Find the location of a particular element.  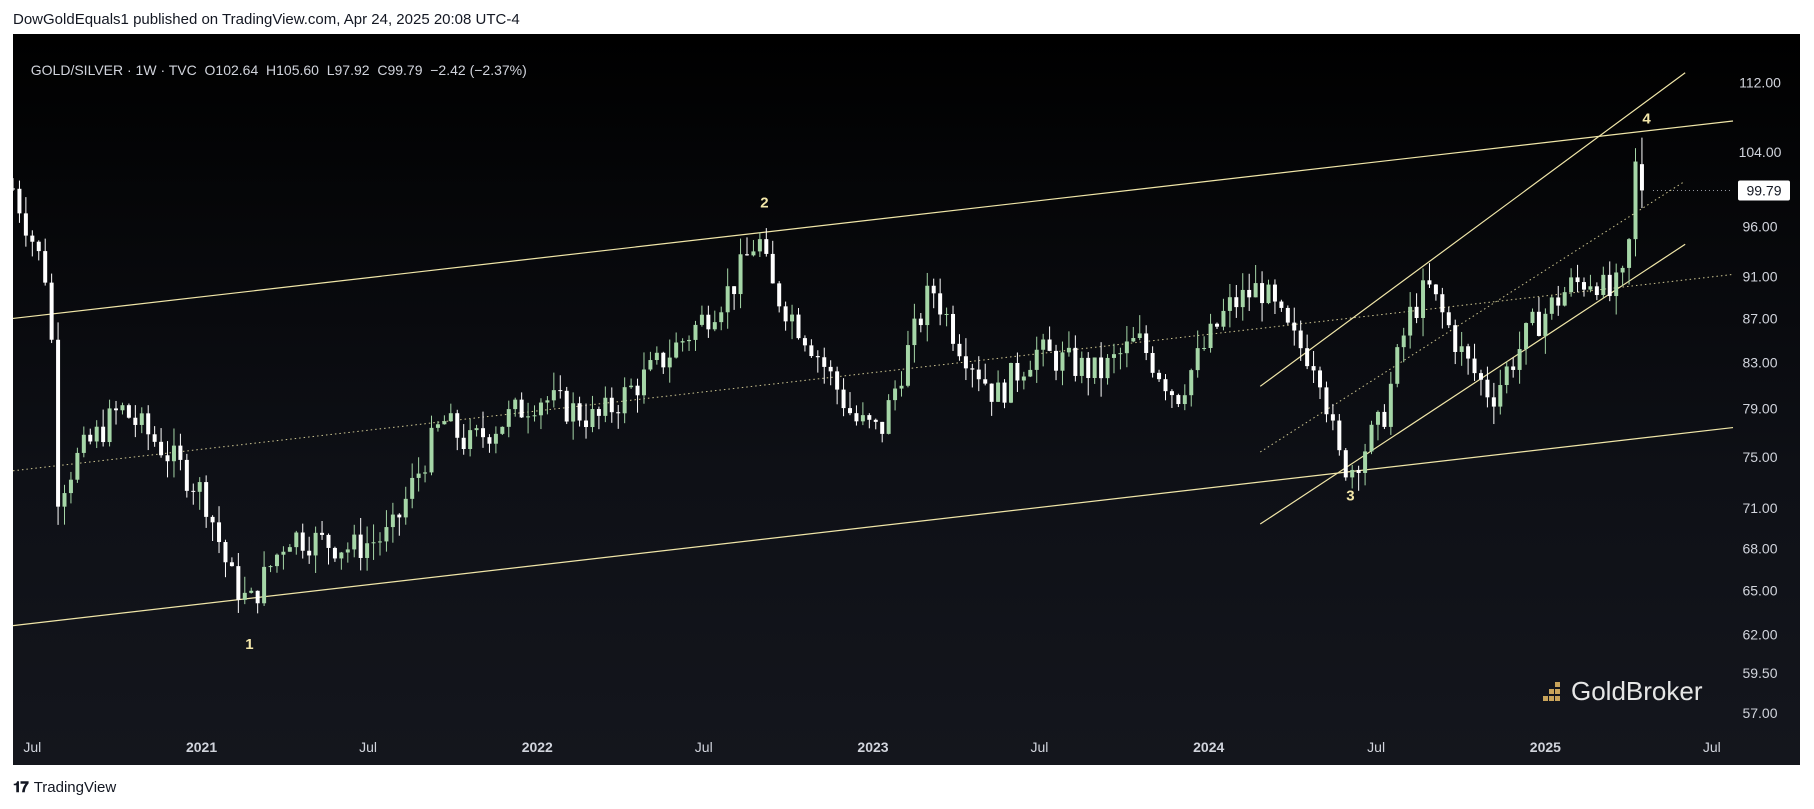

footer: 𝟏𝟕 TradingView is located at coordinates (64, 787).